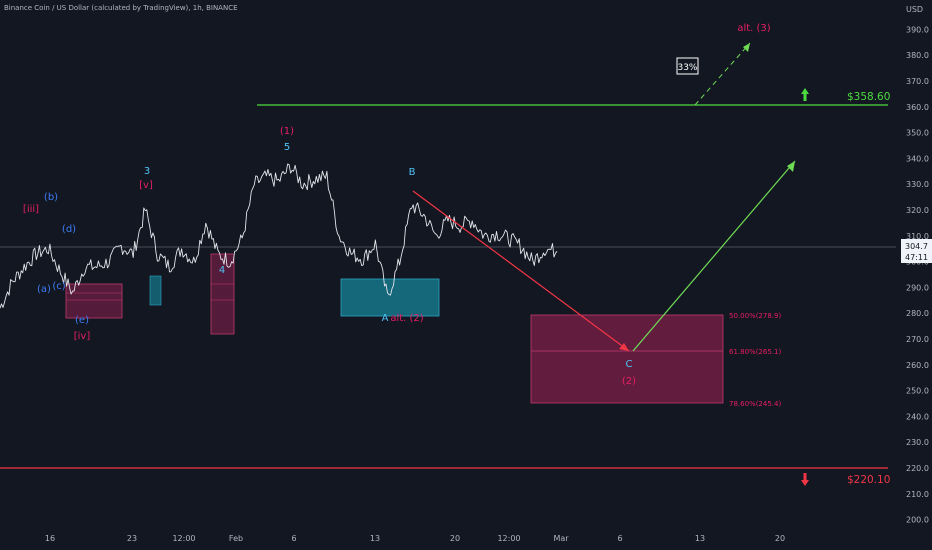  I want to click on resistance-arrow-icon, so click(805, 94).